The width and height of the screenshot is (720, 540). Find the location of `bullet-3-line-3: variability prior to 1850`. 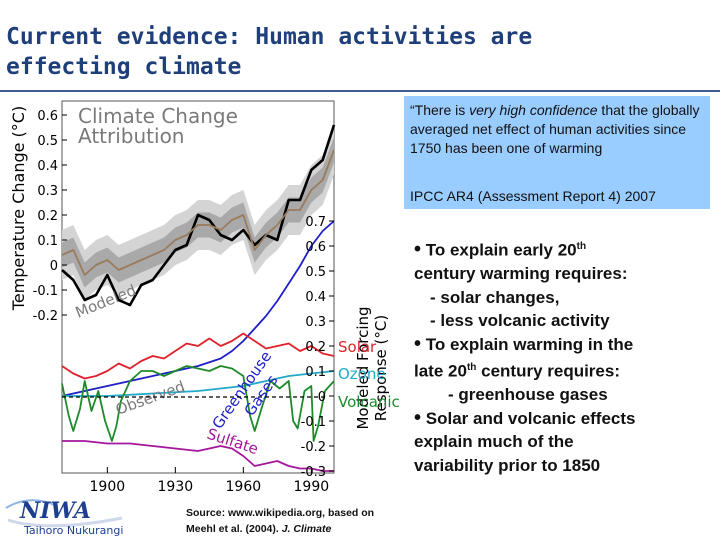

bullet-3-line-3: variability prior to 1850 is located at coordinates (507, 465).